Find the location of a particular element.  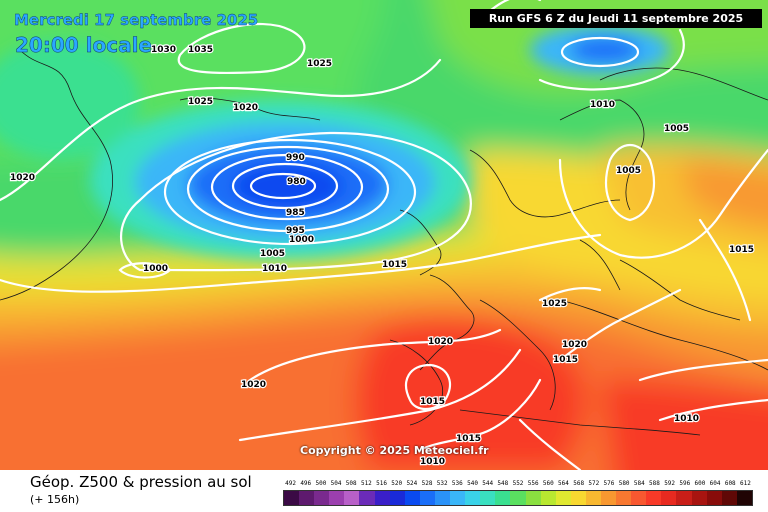

legend-value: 580 is located at coordinates (624, 483).